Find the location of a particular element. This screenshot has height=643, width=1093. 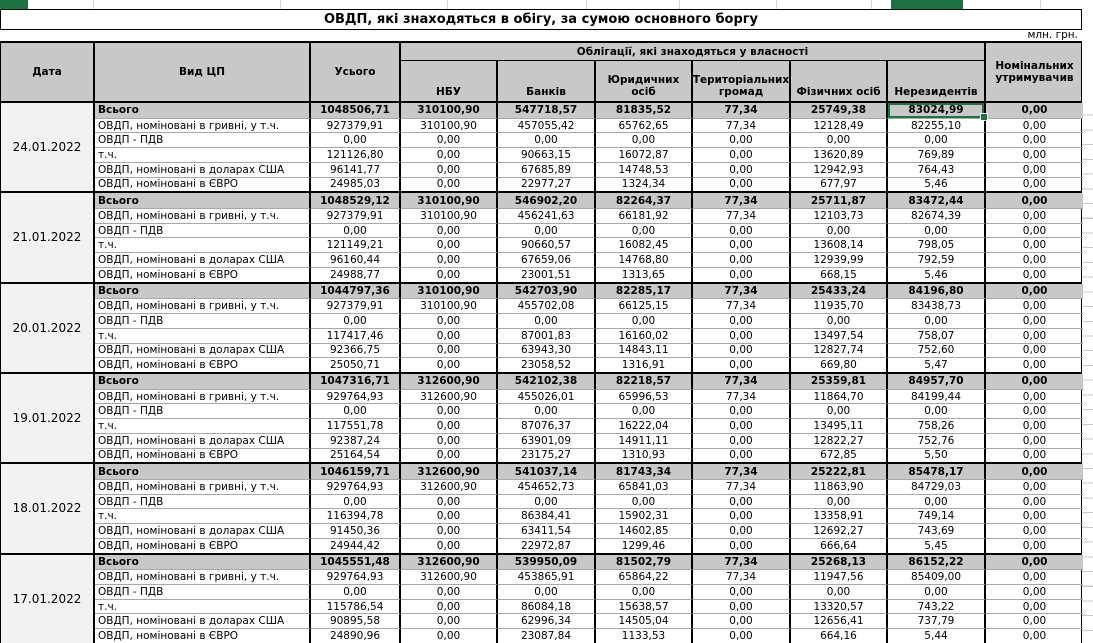

value-cell: 92366,75 is located at coordinates (356, 350).